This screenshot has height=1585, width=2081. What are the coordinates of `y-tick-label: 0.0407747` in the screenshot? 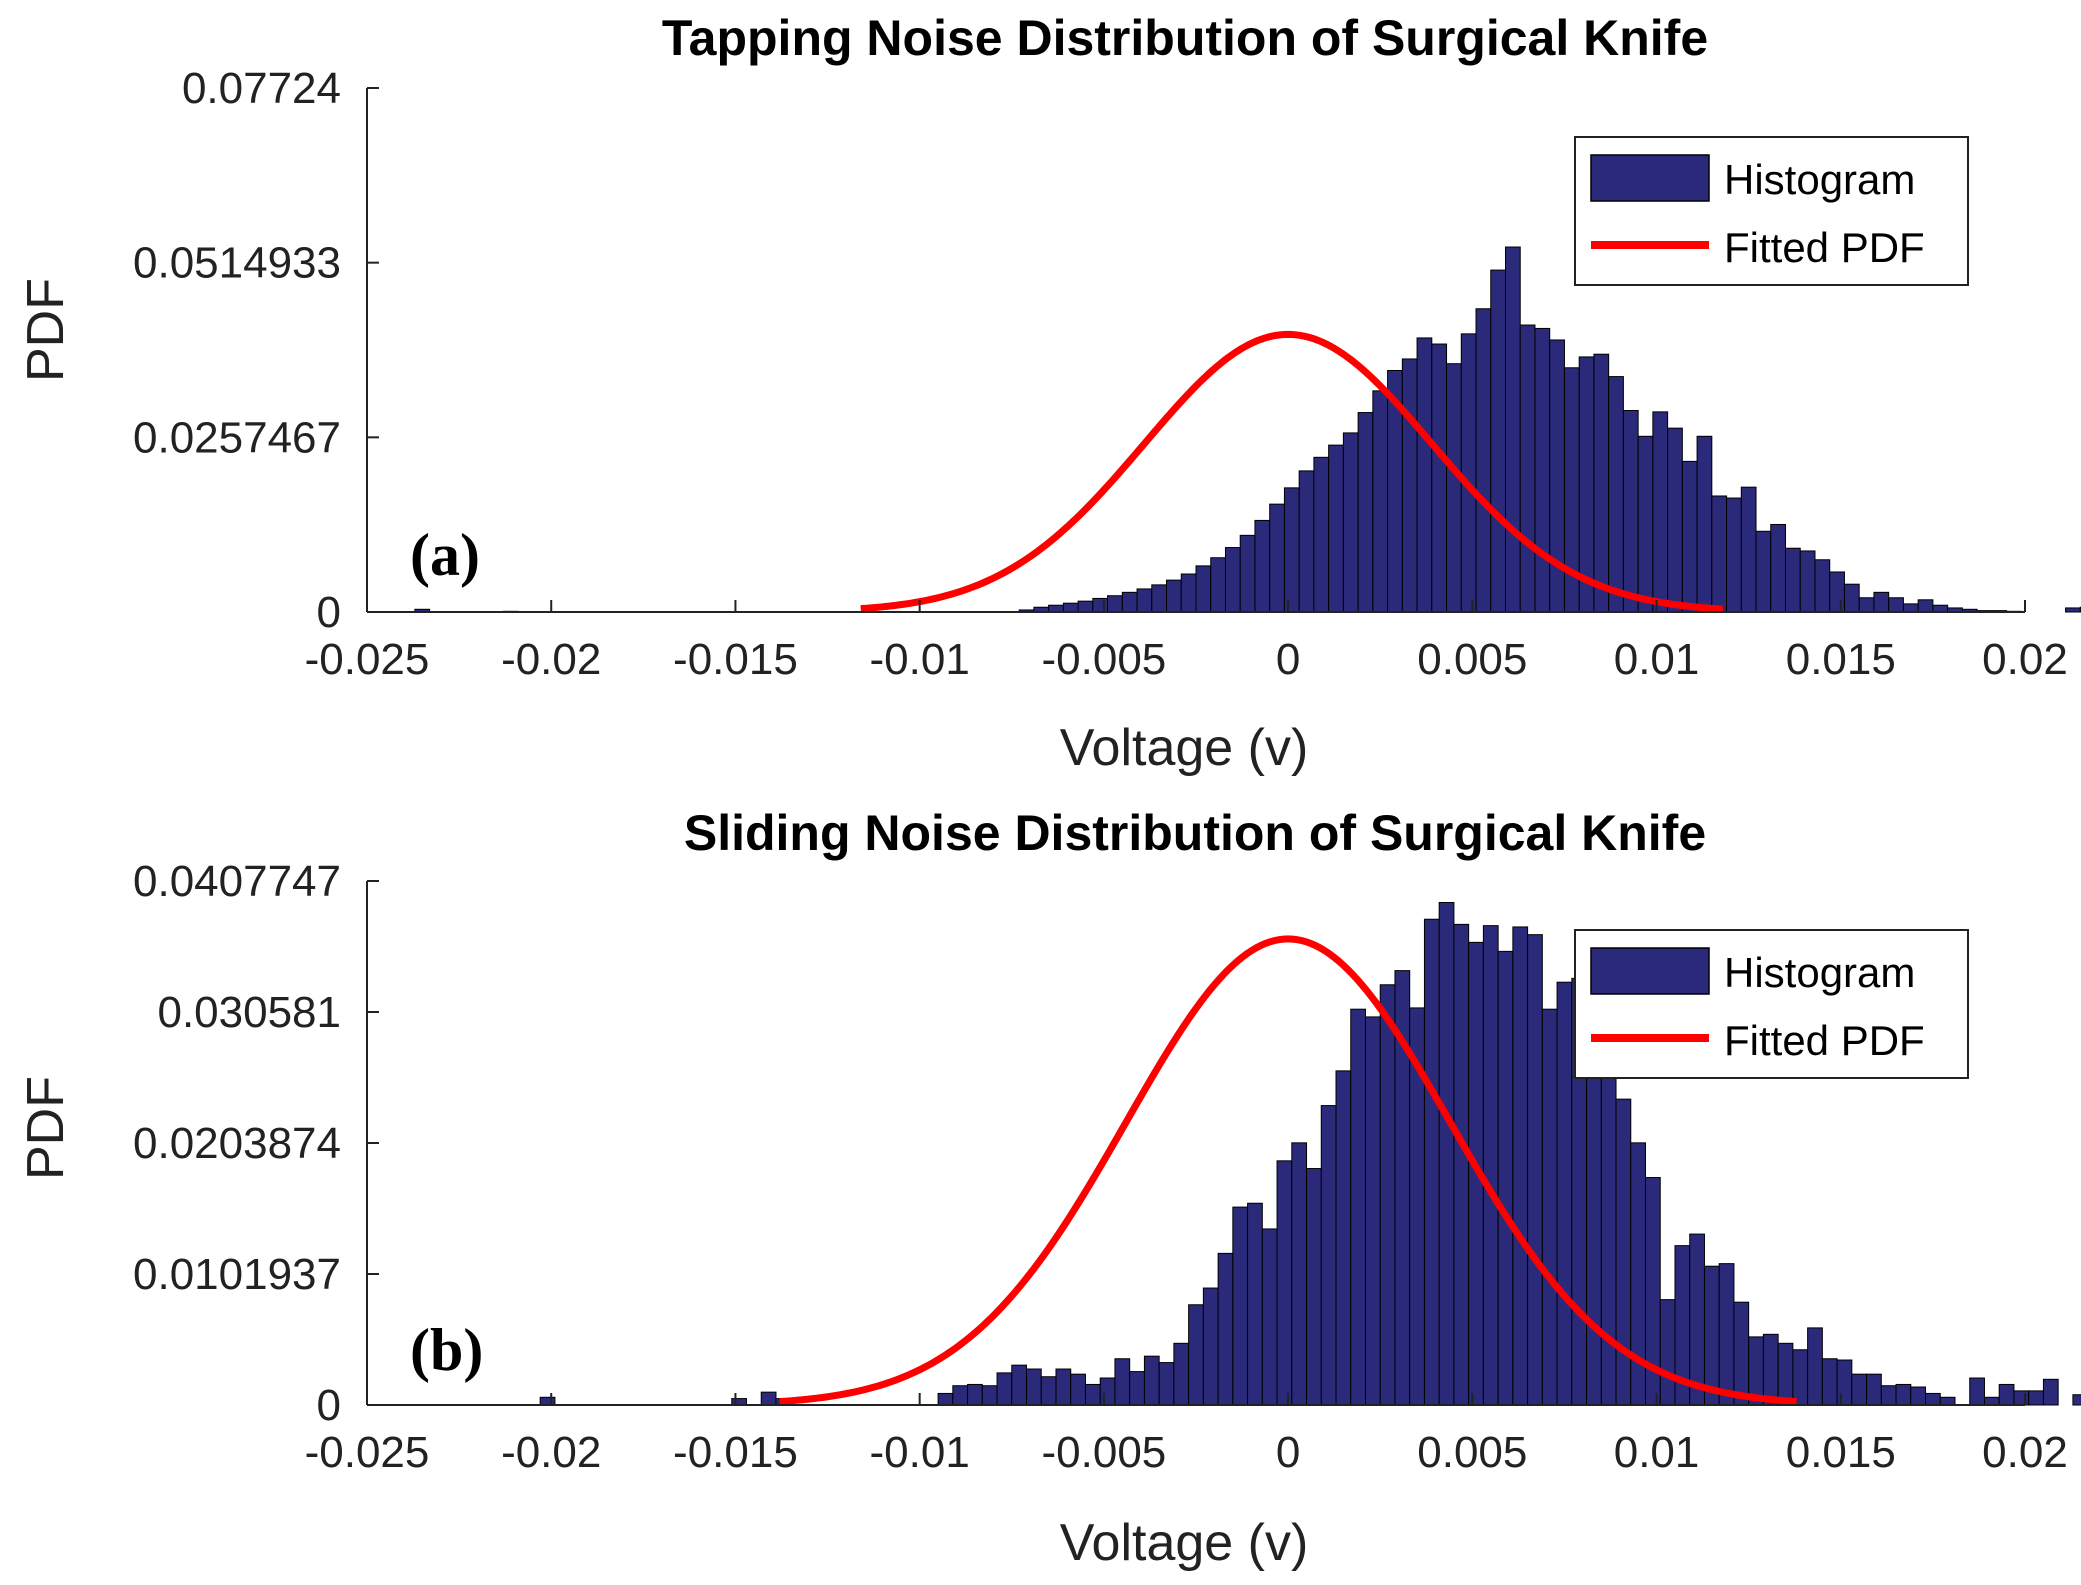 It's located at (237, 881).